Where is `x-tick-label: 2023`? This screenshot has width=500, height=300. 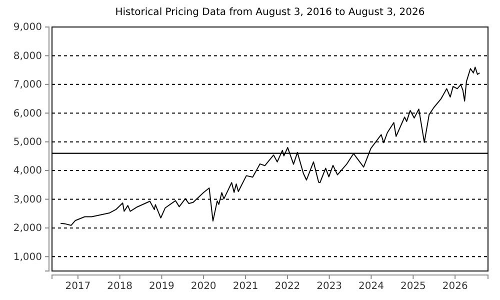
x-tick-label: 2023 is located at coordinates (329, 286).